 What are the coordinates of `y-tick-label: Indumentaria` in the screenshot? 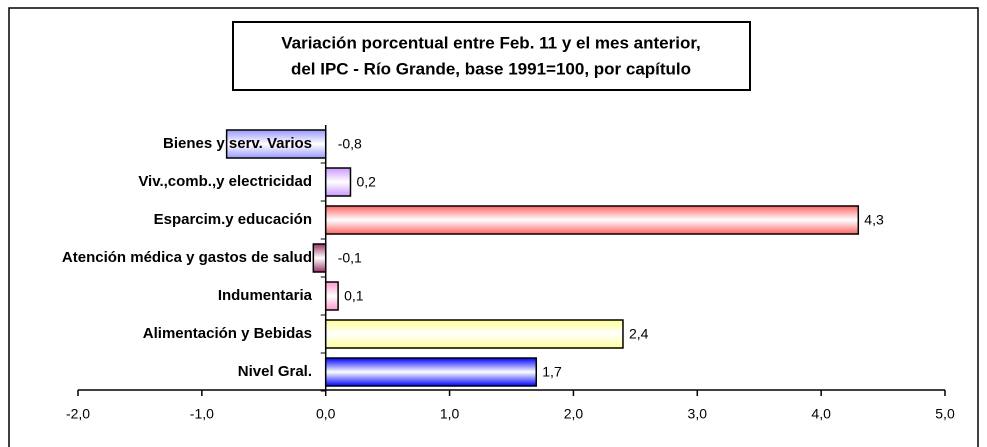 It's located at (265, 295).